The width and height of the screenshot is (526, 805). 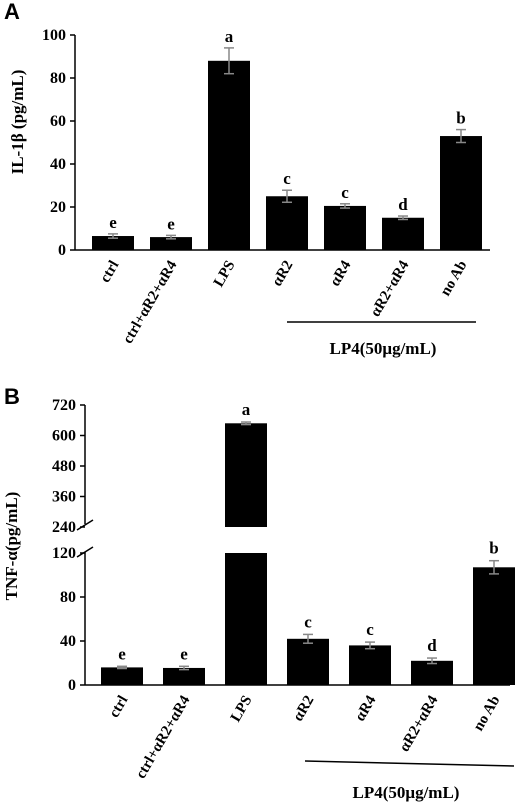 I want to click on panel-a-significance-label: b, so click(x=460, y=118).